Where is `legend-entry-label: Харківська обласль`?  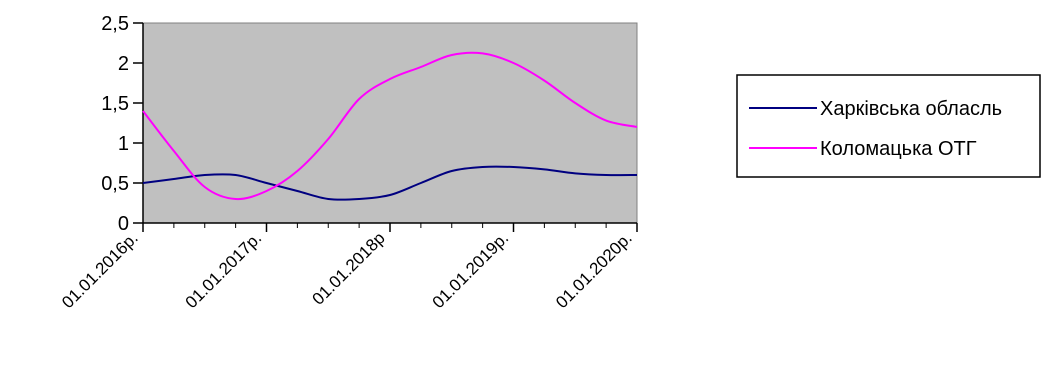
legend-entry-label: Харківська обласль is located at coordinates (911, 109).